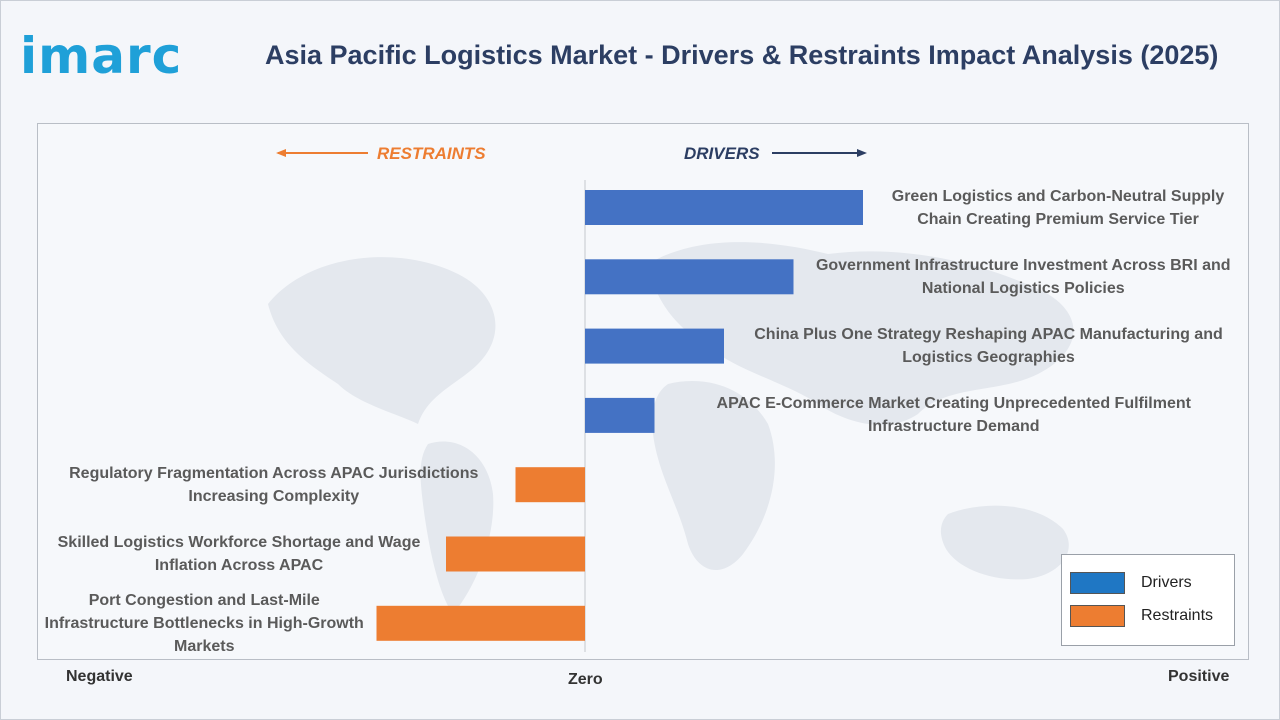 Image resolution: width=1280 pixels, height=720 pixels. What do you see at coordinates (1097, 583) in the screenshot?
I see `legend-swatch-drivers` at bounding box center [1097, 583].